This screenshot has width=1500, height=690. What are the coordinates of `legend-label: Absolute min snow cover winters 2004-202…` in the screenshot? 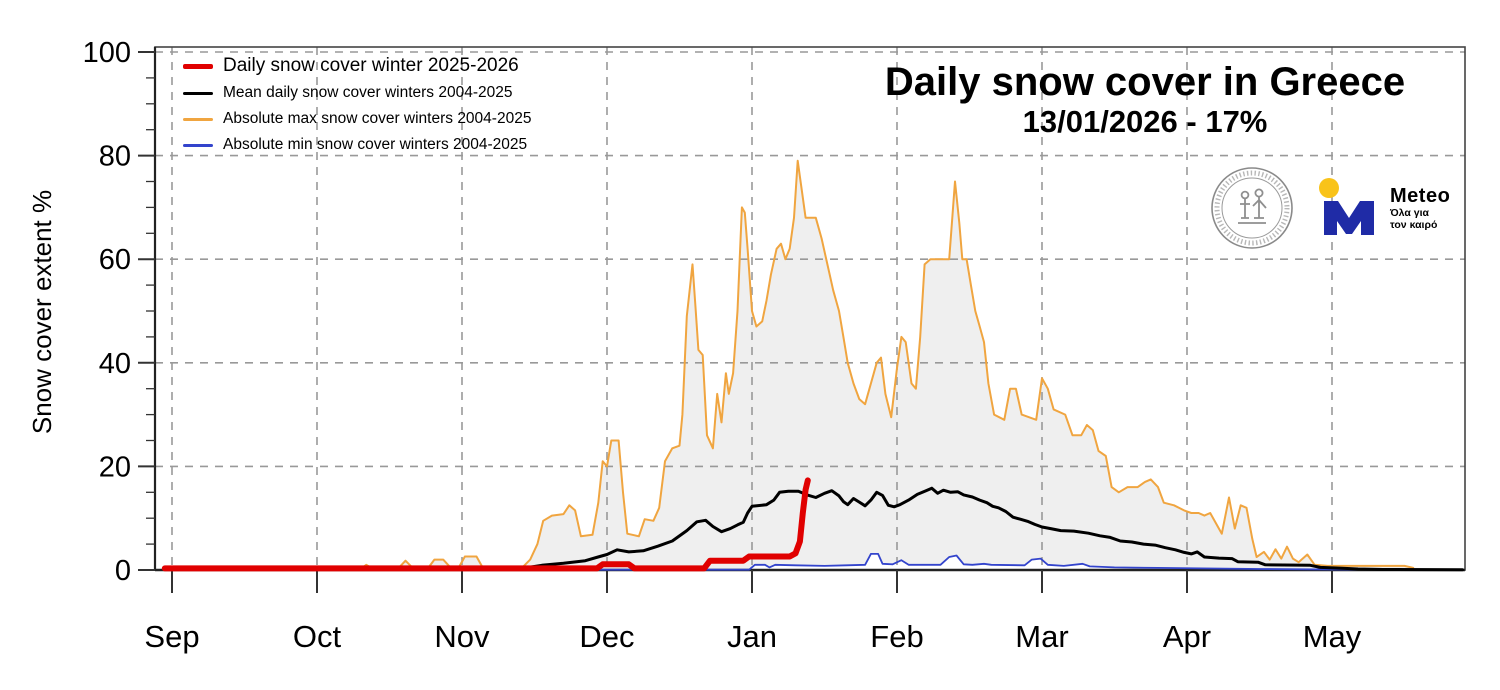 It's located at (375, 144).